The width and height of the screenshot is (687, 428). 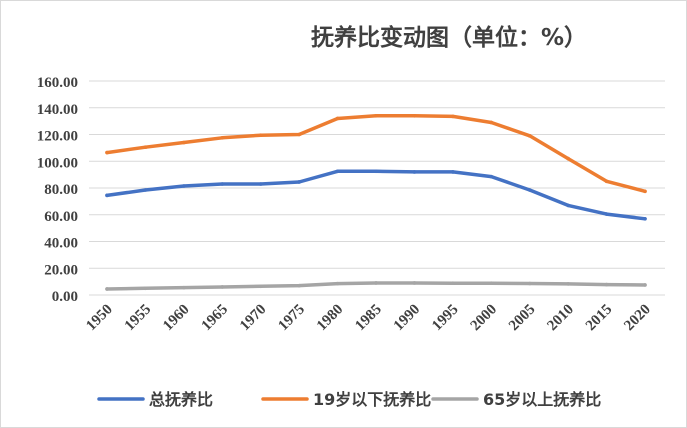 I want to click on y-tick-label: 80.00, so click(x=61, y=190).